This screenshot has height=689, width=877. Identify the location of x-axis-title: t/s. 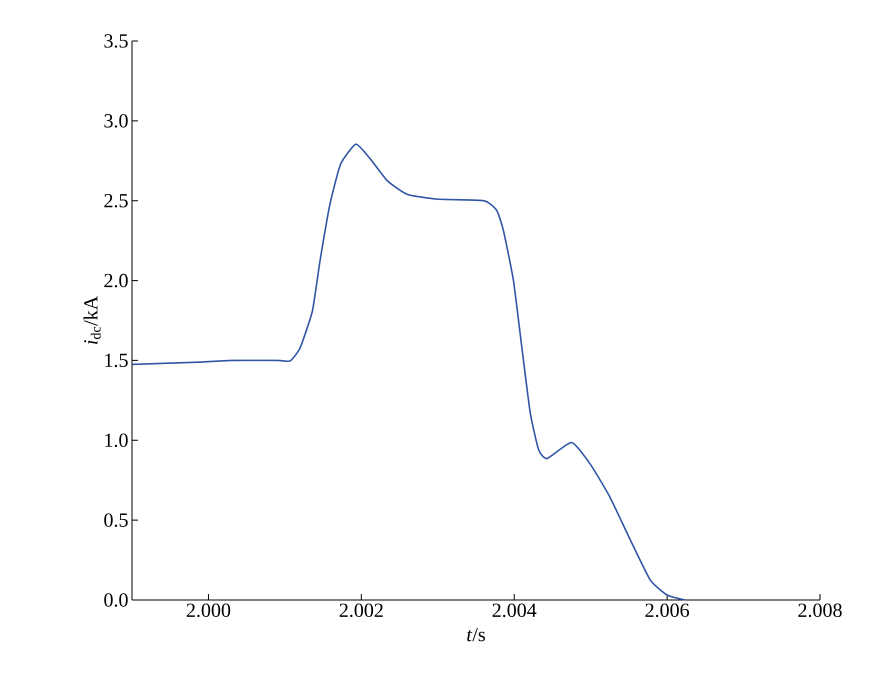
(476, 635).